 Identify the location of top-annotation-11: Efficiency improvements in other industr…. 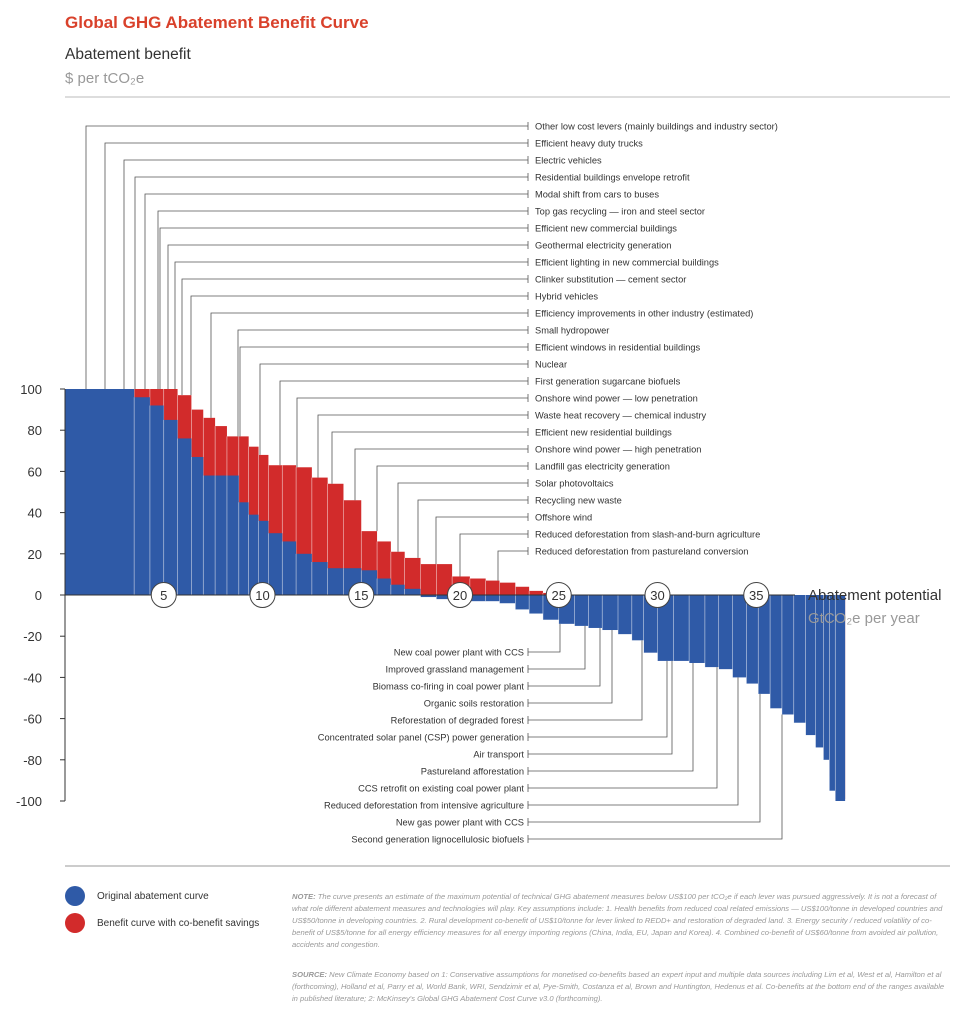
(644, 314).